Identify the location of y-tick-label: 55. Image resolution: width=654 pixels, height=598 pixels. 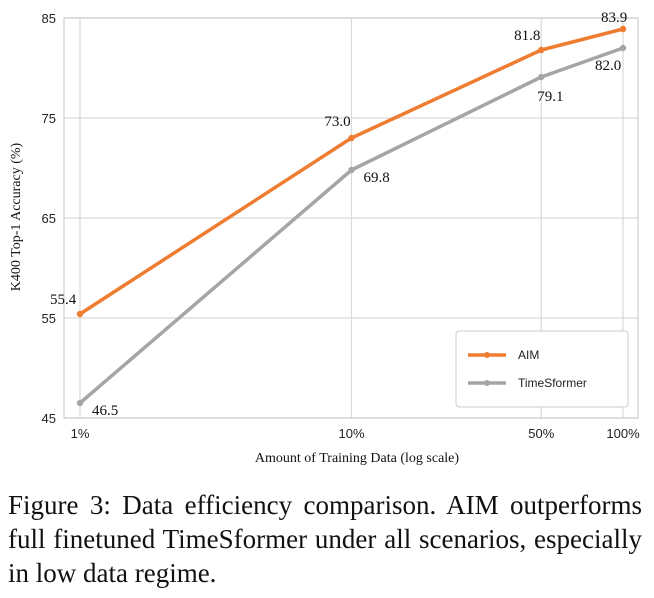
(49, 318).